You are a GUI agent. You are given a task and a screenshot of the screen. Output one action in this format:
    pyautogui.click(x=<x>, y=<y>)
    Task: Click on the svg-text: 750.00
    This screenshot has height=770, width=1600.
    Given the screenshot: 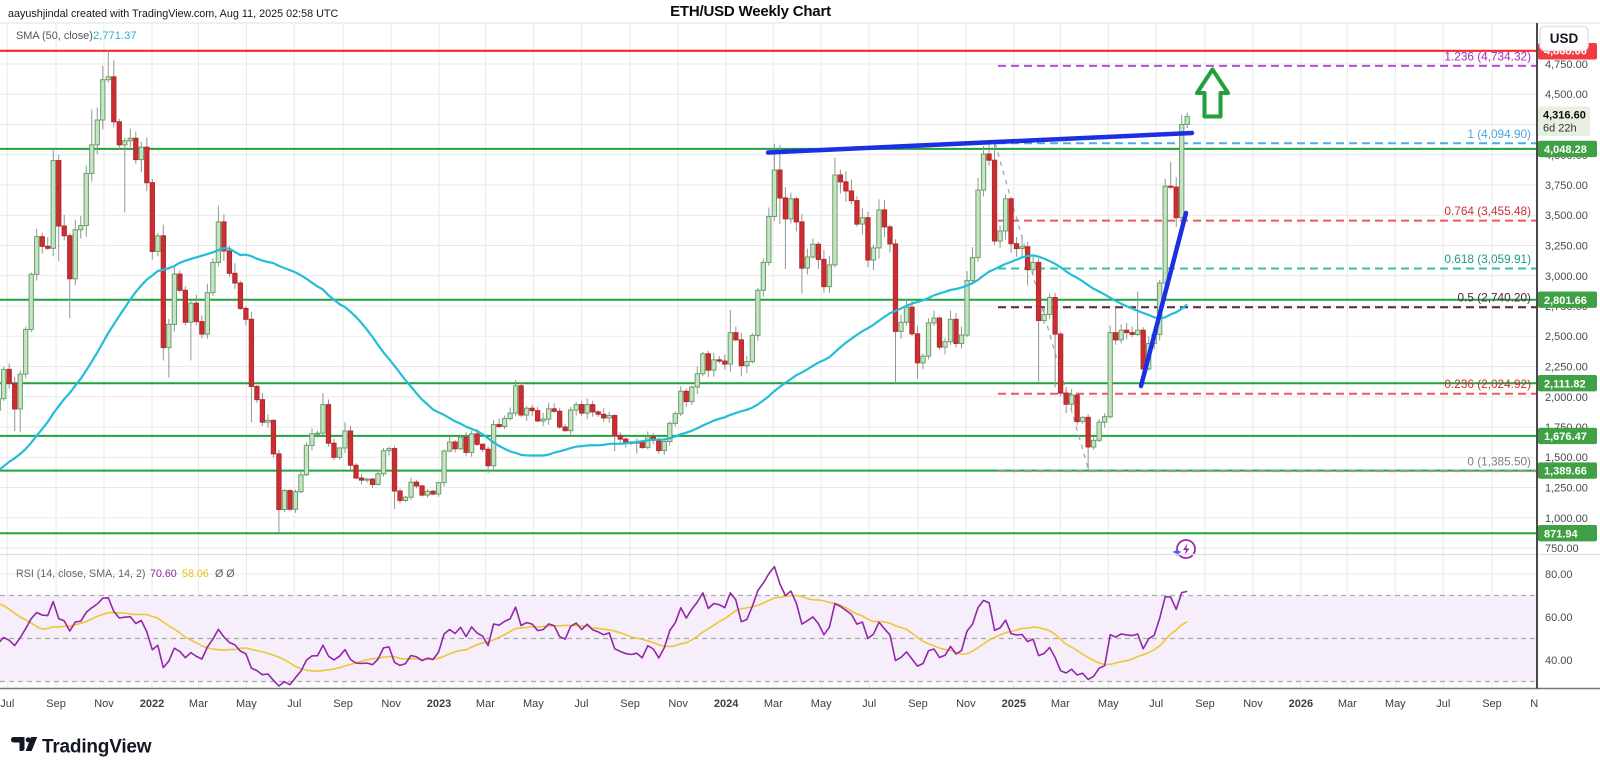 What is the action you would take?
    pyautogui.click(x=1562, y=549)
    